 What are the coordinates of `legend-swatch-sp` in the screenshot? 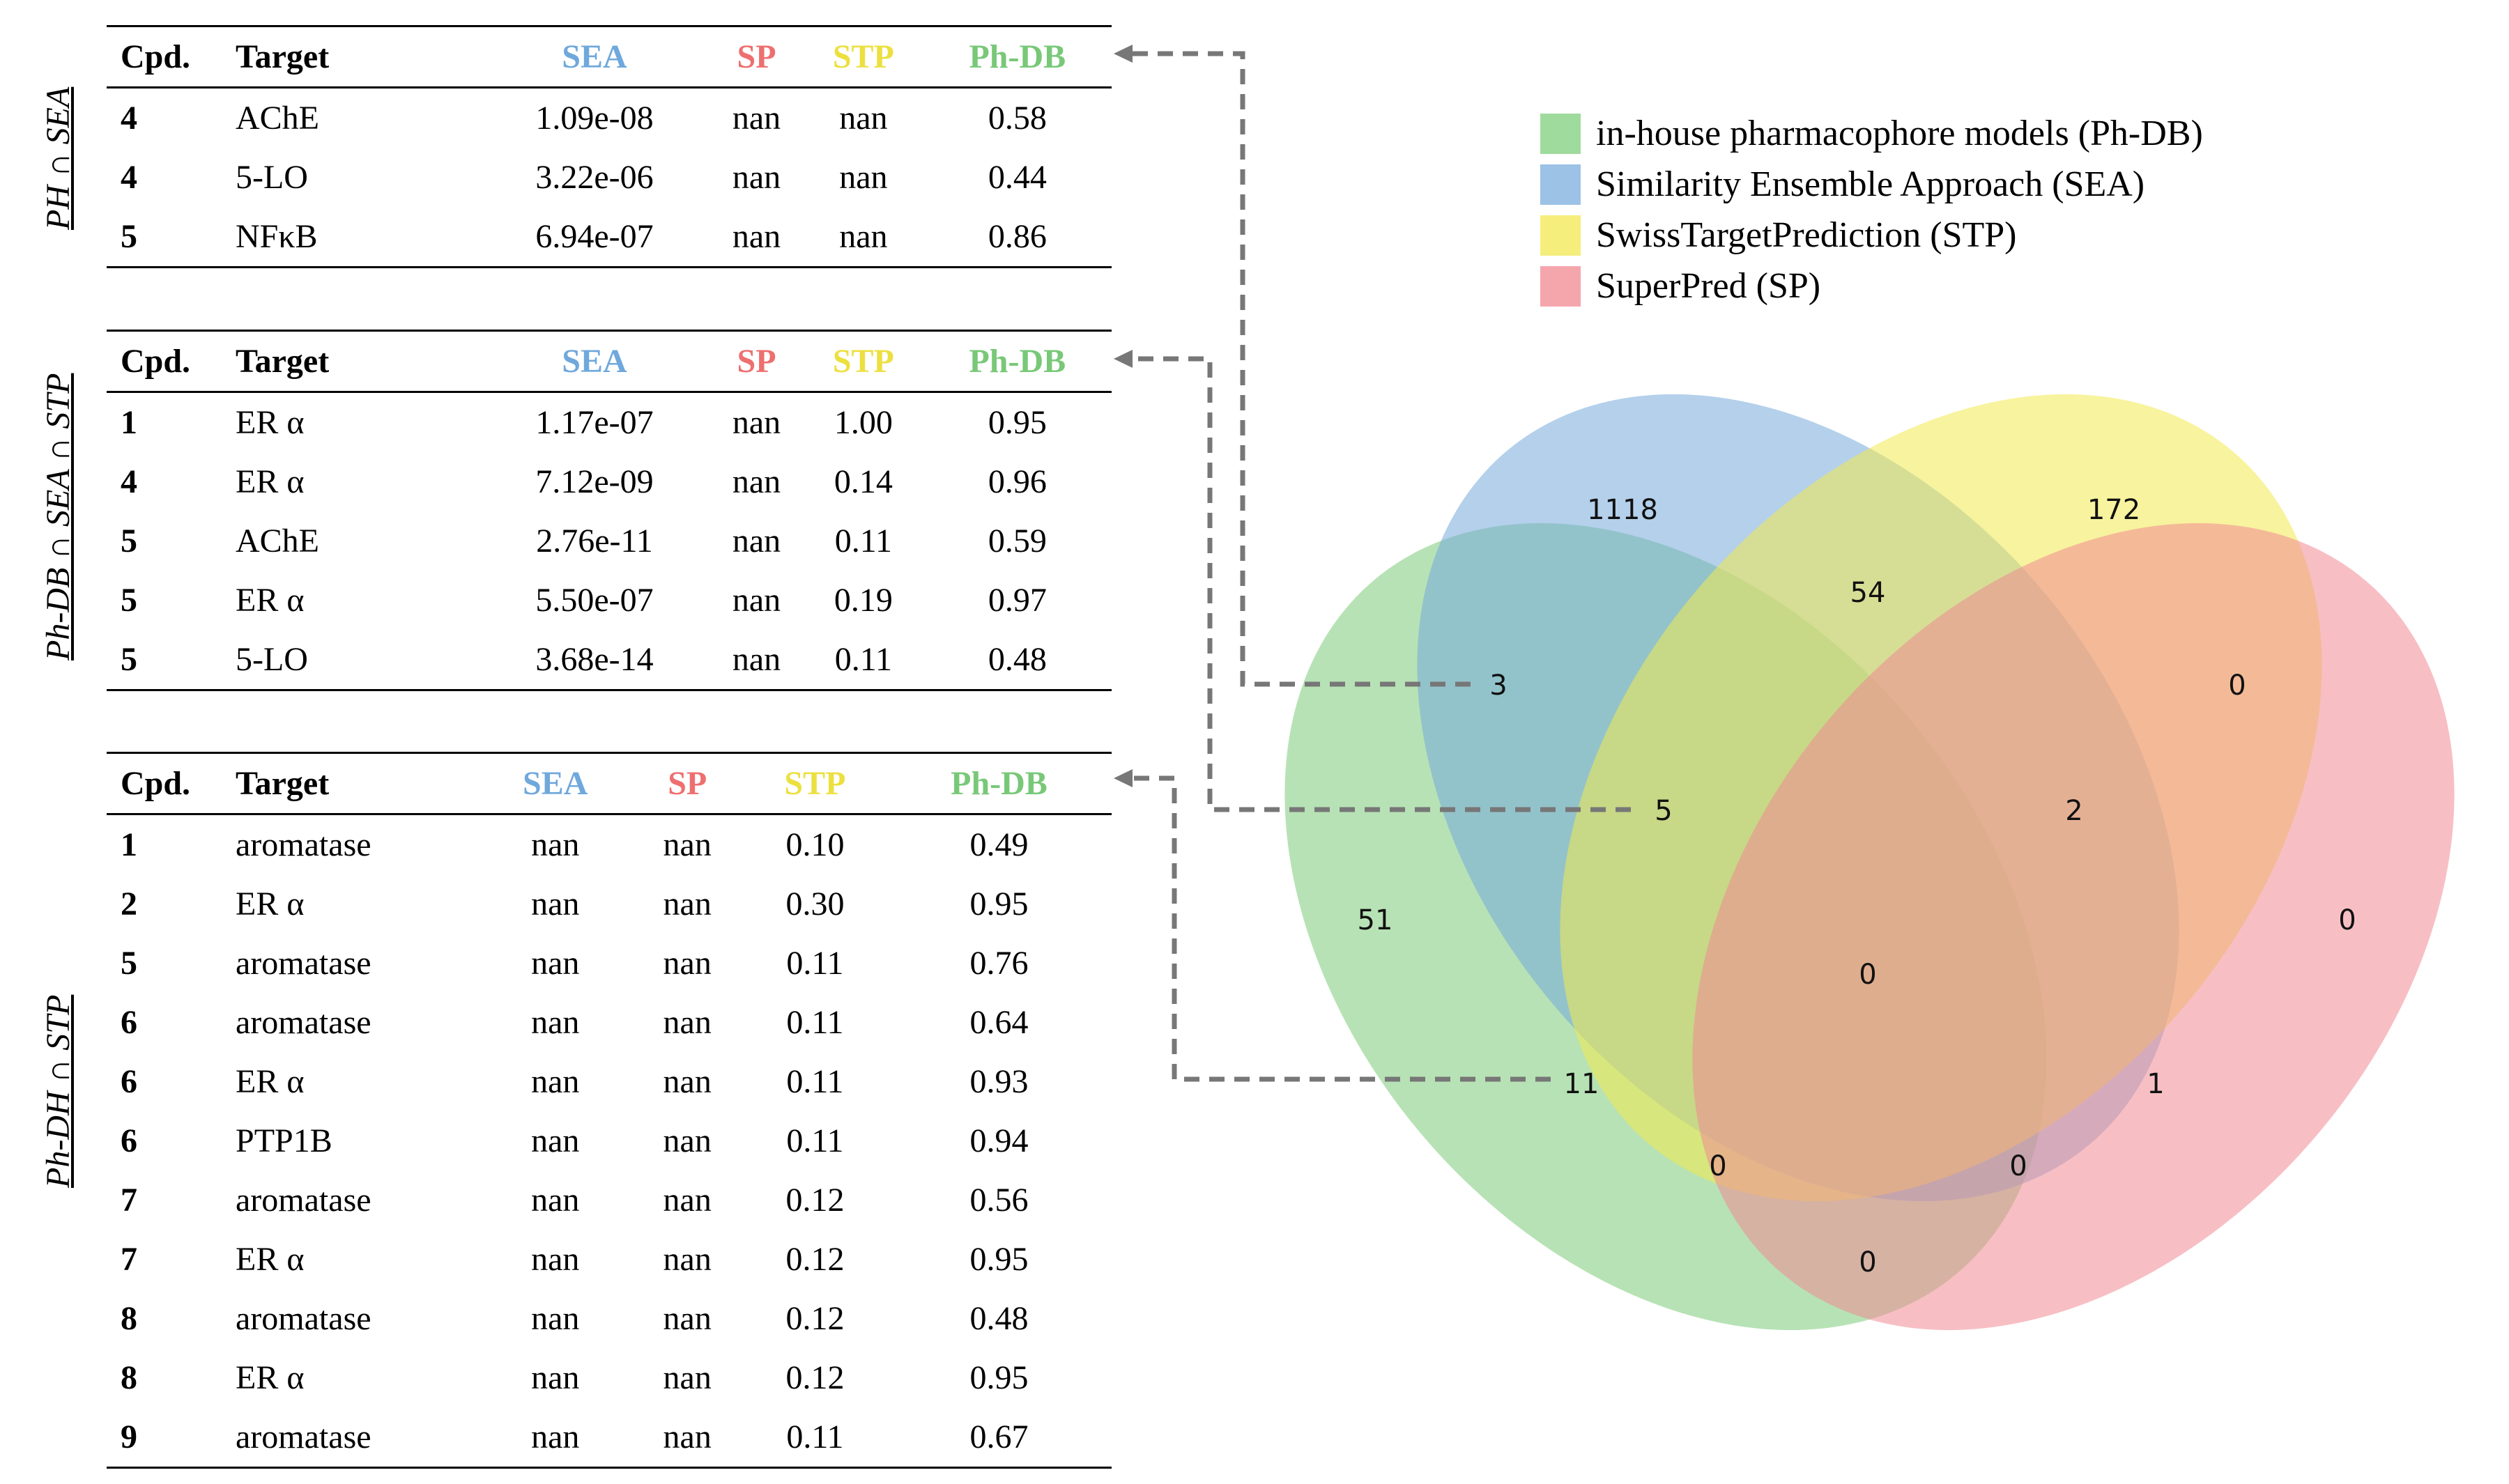 It's located at (1560, 286).